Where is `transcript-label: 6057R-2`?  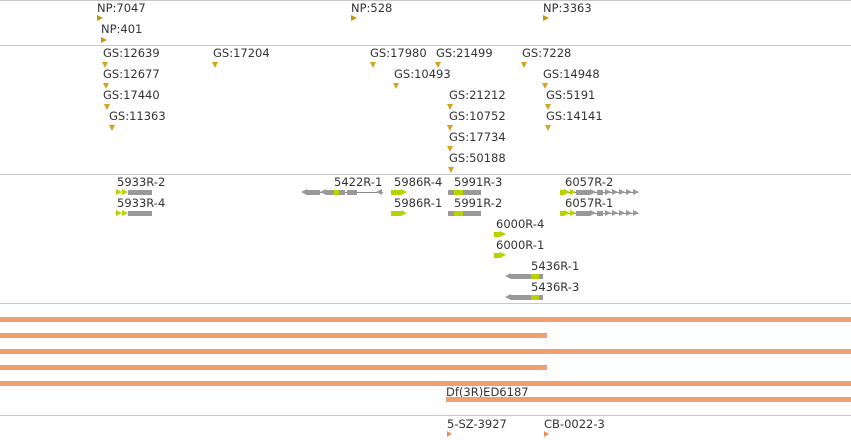 transcript-label: 6057R-2 is located at coordinates (589, 182).